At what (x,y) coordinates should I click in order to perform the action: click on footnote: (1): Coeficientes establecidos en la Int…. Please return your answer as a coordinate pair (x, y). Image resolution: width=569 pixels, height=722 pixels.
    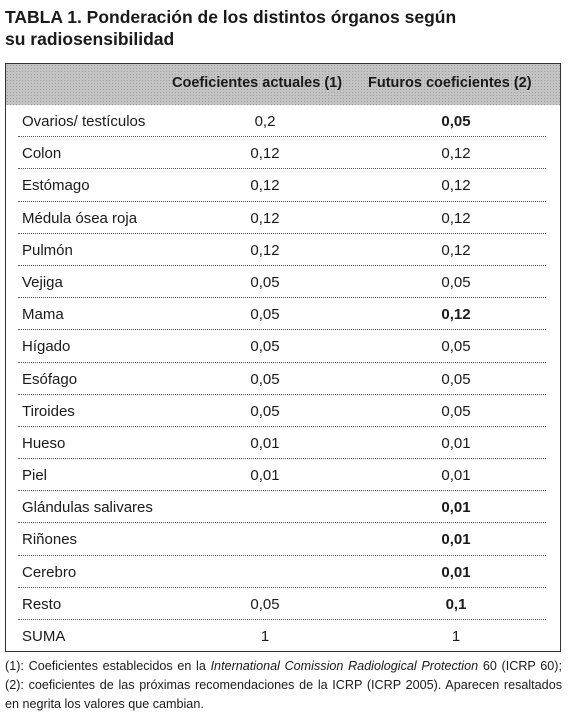
    Looking at the image, I should click on (283, 685).